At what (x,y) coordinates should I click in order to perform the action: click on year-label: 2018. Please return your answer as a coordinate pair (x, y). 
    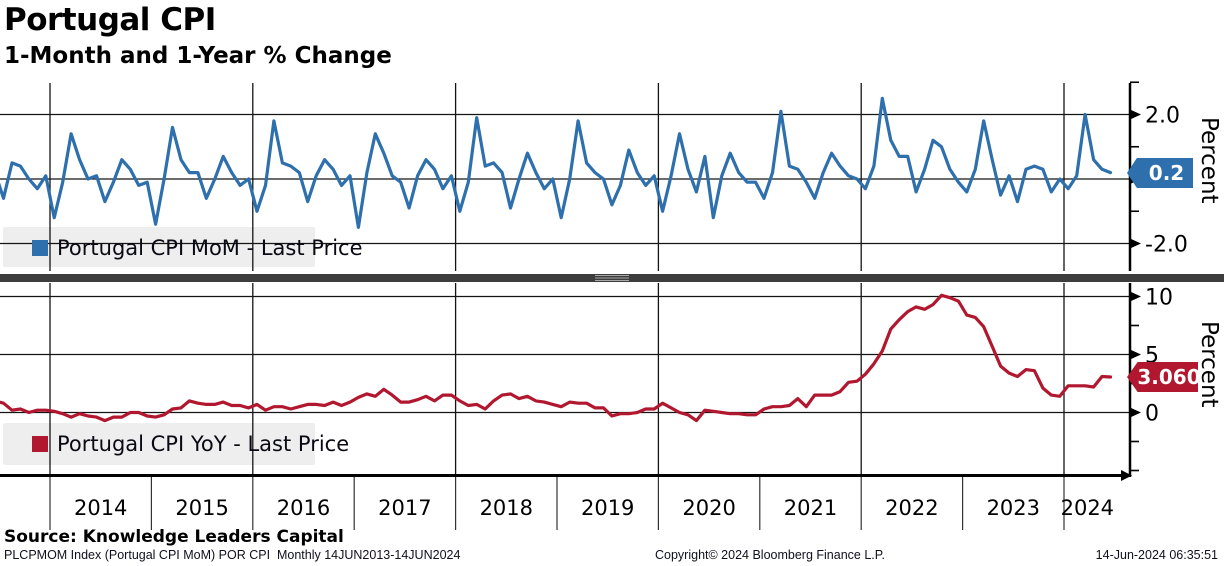
    Looking at the image, I should click on (506, 508).